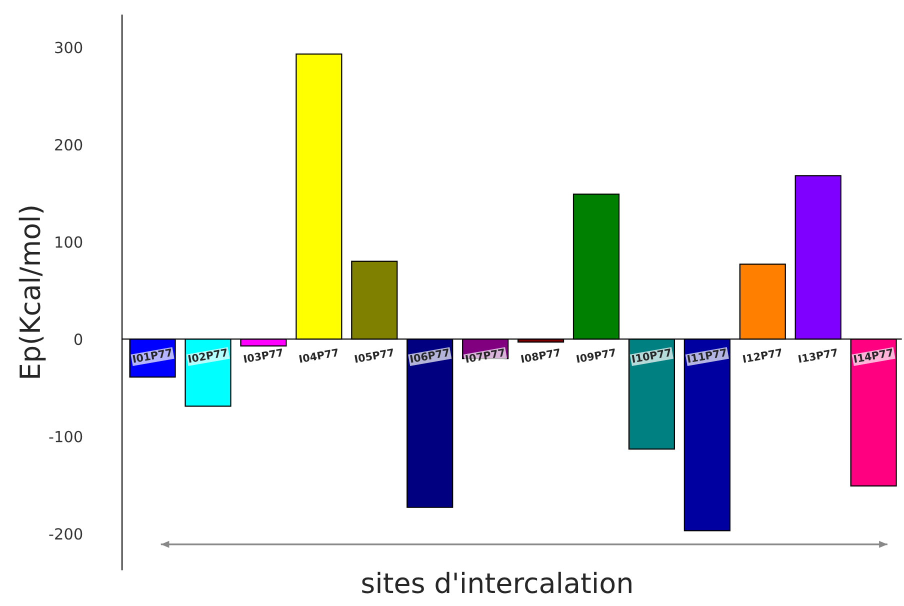 This screenshot has width=904, height=606. Describe the element at coordinates (65, 436) in the screenshot. I see `y-tick-label: -100` at that location.